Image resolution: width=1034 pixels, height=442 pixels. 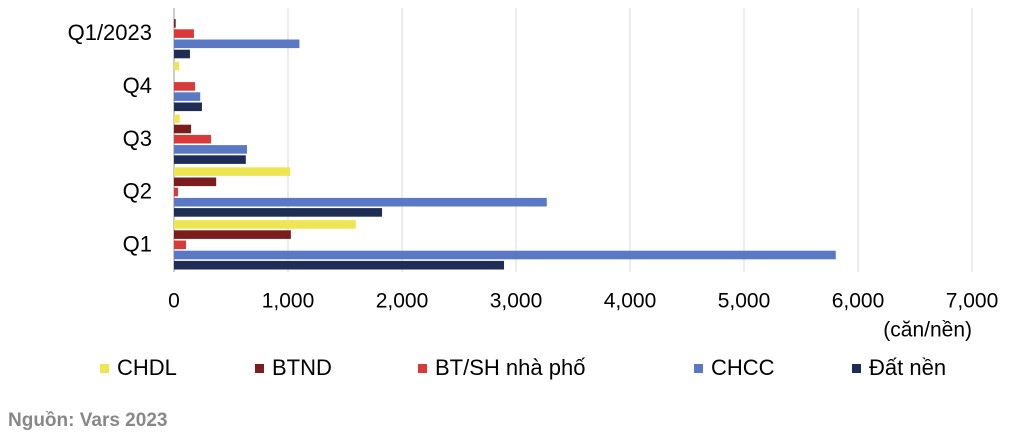 I want to click on x-tick-label: 1,000, so click(x=288, y=301).